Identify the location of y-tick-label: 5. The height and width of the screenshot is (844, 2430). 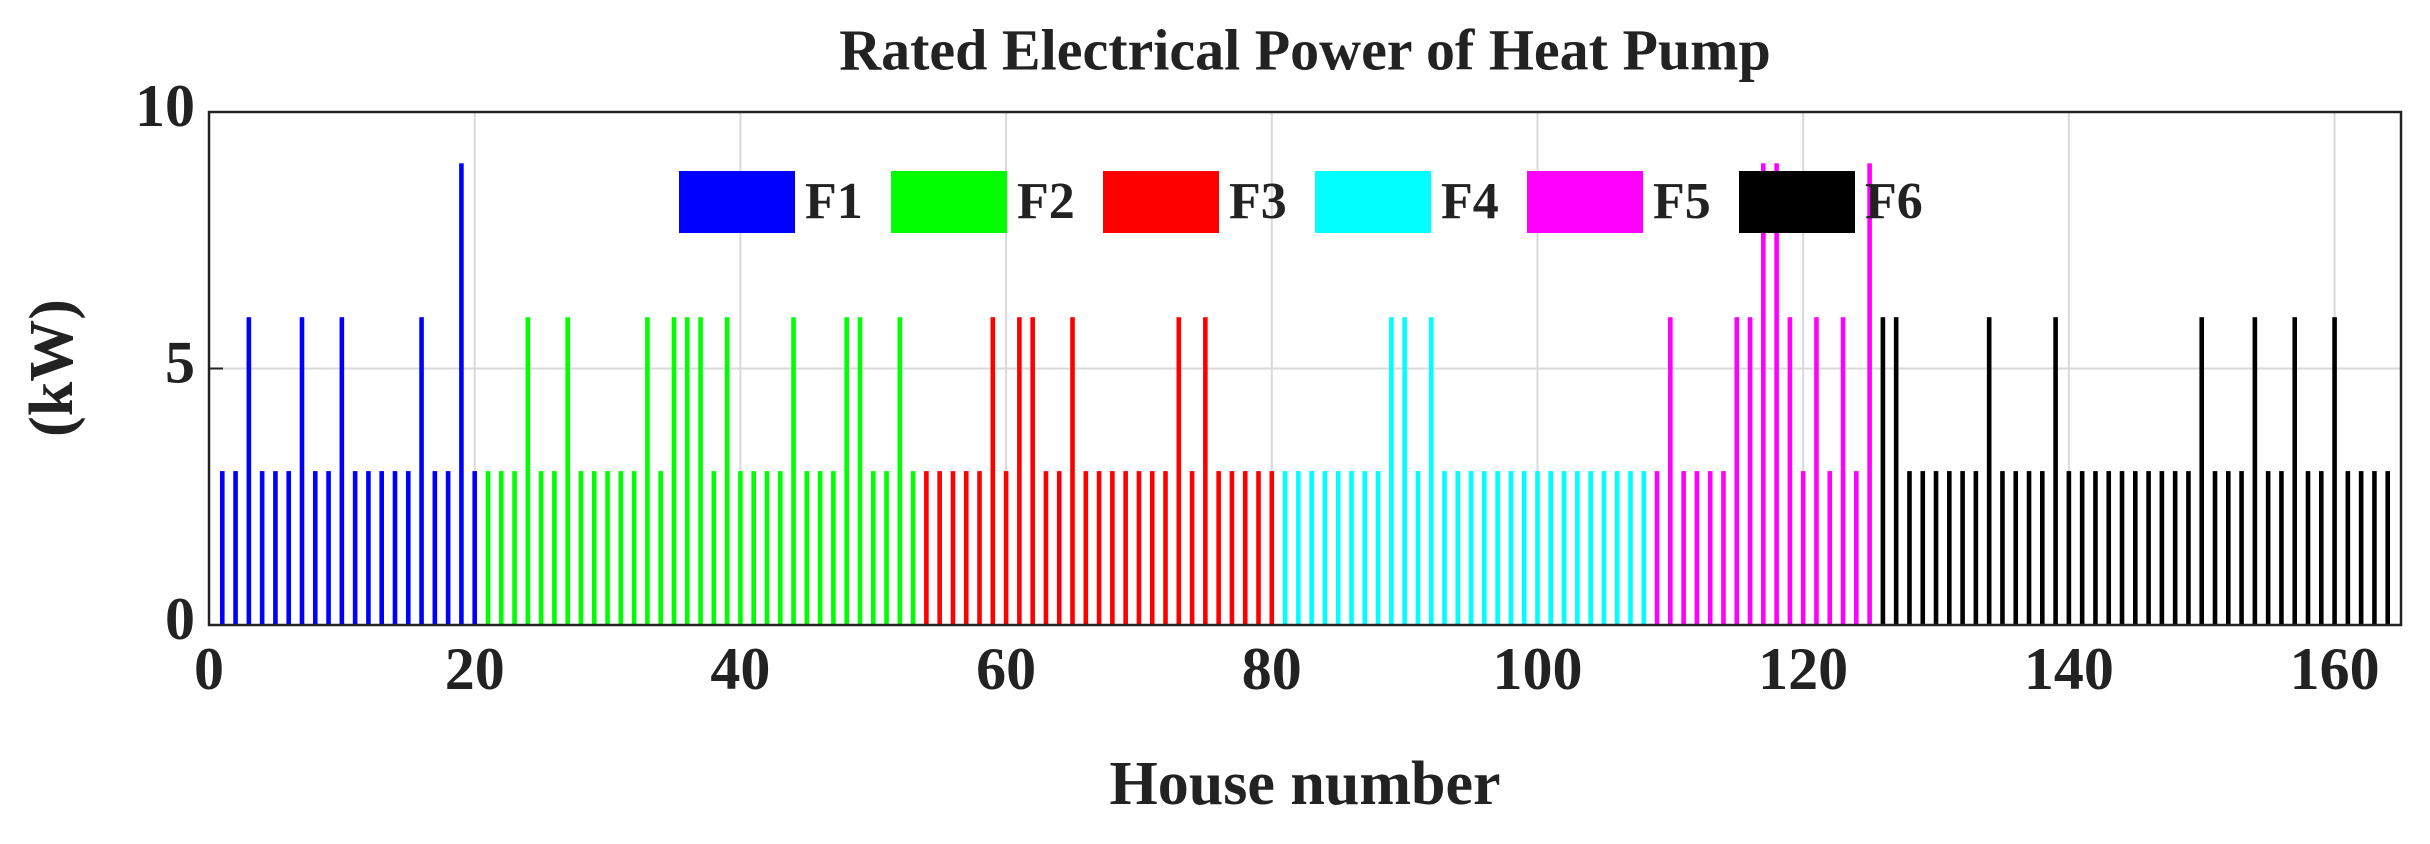
(180, 362).